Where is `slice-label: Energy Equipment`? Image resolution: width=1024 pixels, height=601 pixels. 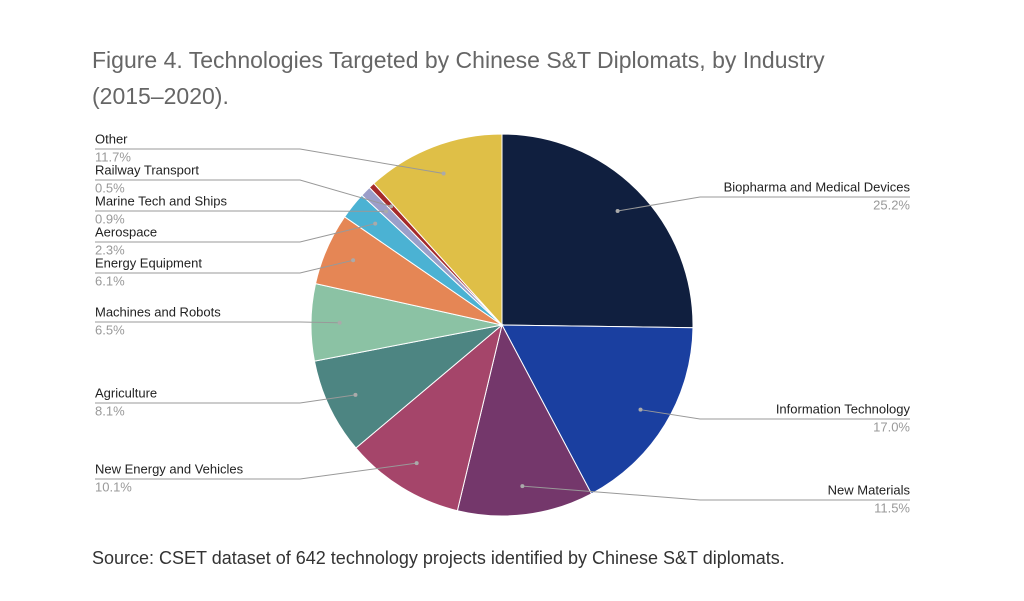
slice-label: Energy Equipment is located at coordinates (148, 262).